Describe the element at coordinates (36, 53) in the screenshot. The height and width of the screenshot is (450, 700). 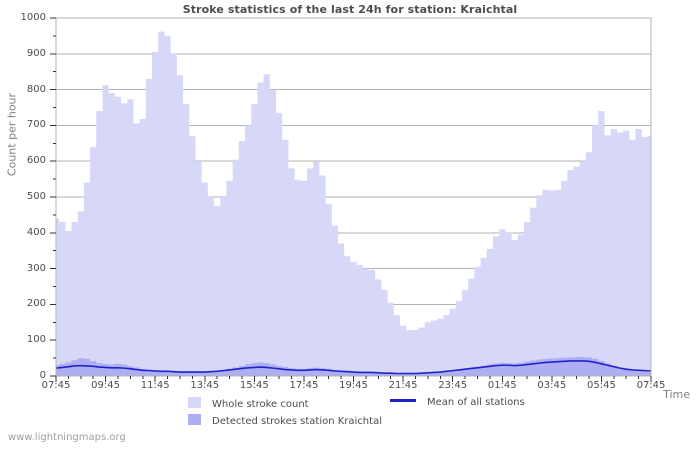
I see `y-tick-label: 900` at that location.